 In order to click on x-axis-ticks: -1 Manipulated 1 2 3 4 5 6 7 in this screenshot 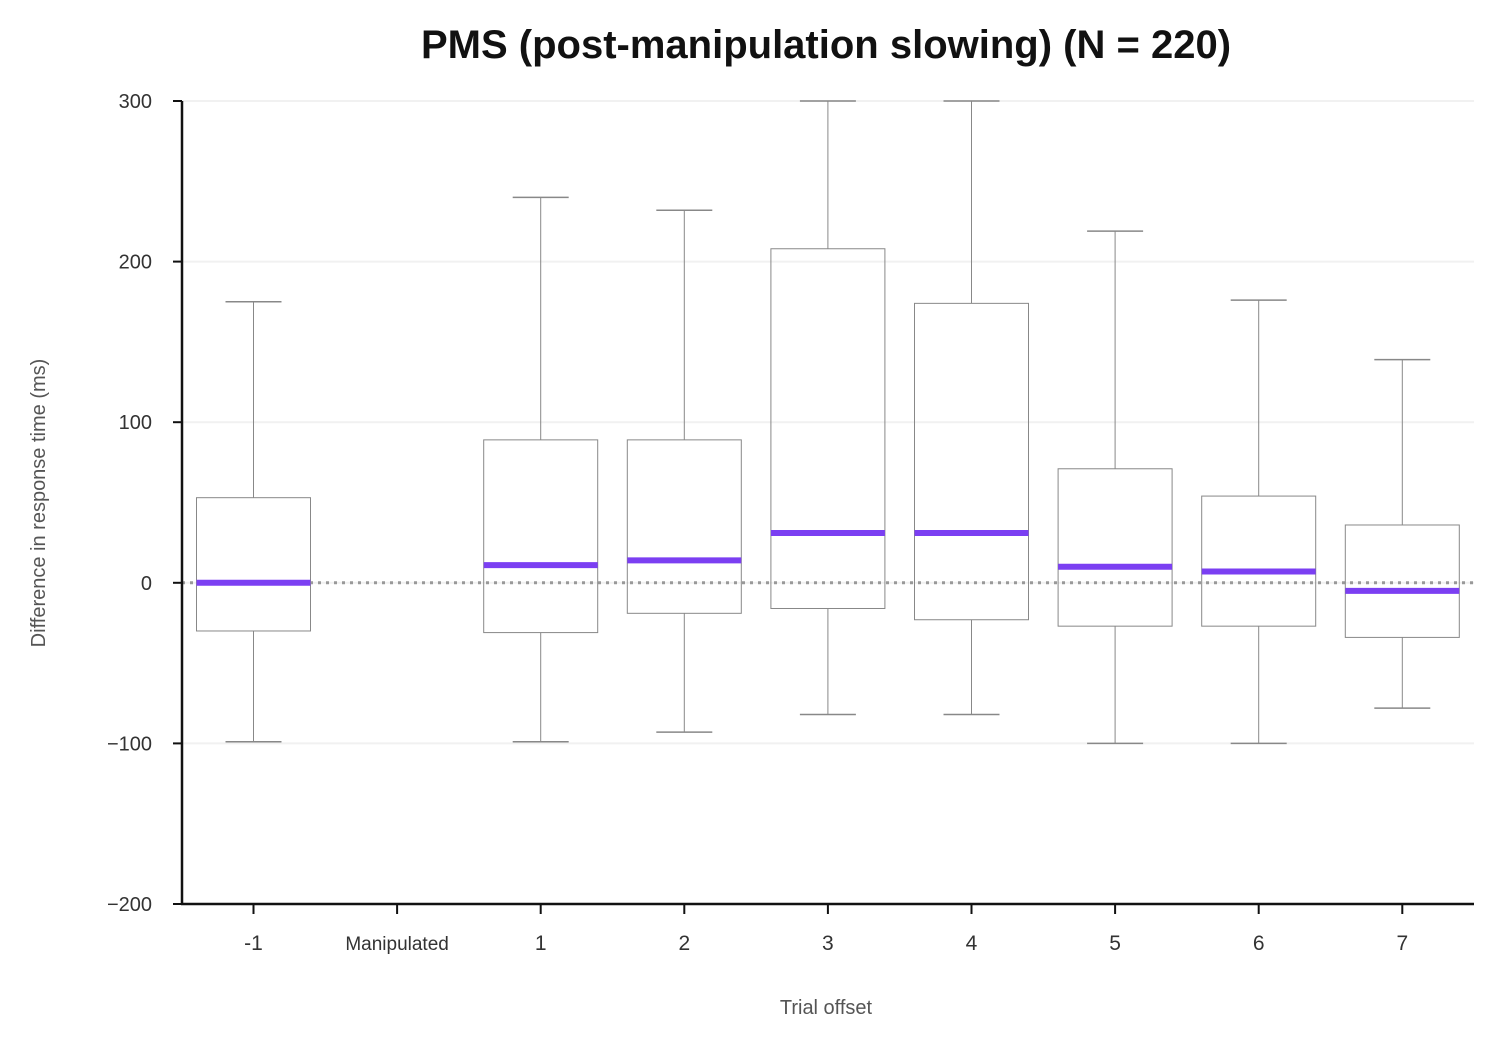, I will do `click(826, 929)`.